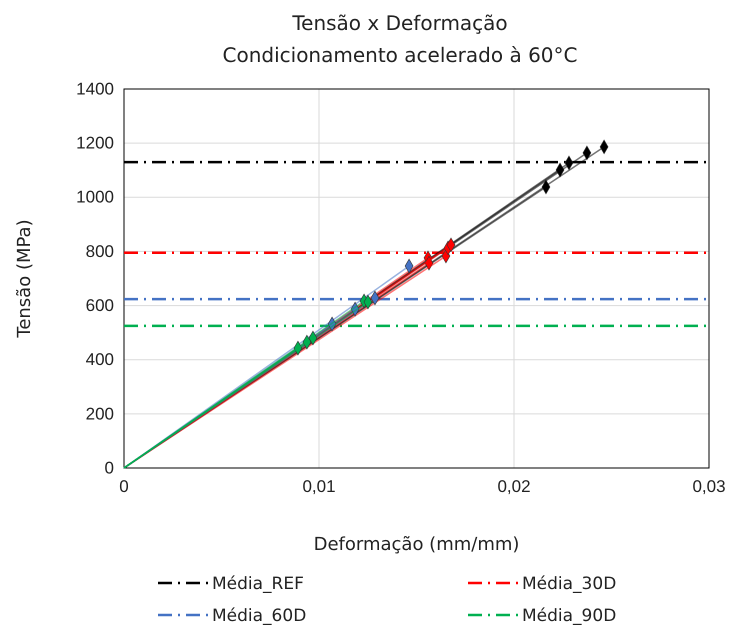 The image size is (733, 628). Describe the element at coordinates (100, 306) in the screenshot. I see `y-tick-label: 600` at that location.